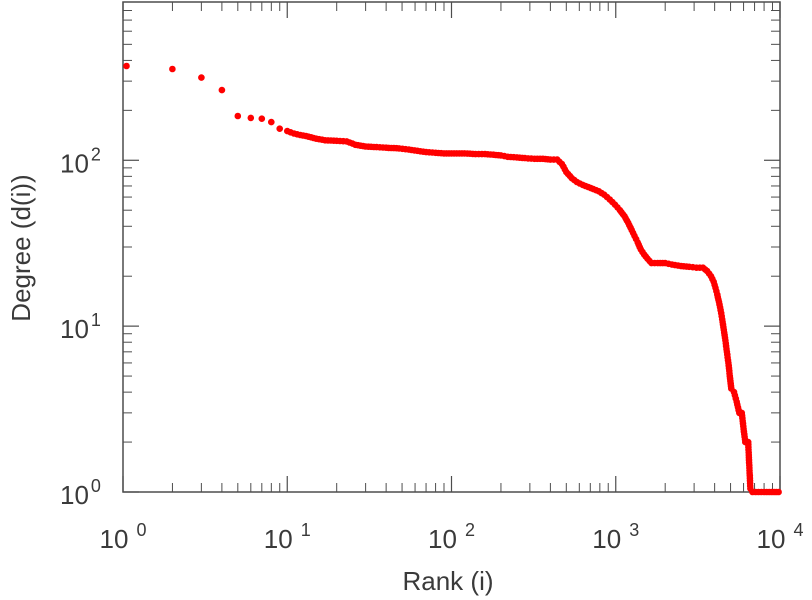  What do you see at coordinates (470, 530) in the screenshot?
I see `x-tick-exponent: 2` at bounding box center [470, 530].